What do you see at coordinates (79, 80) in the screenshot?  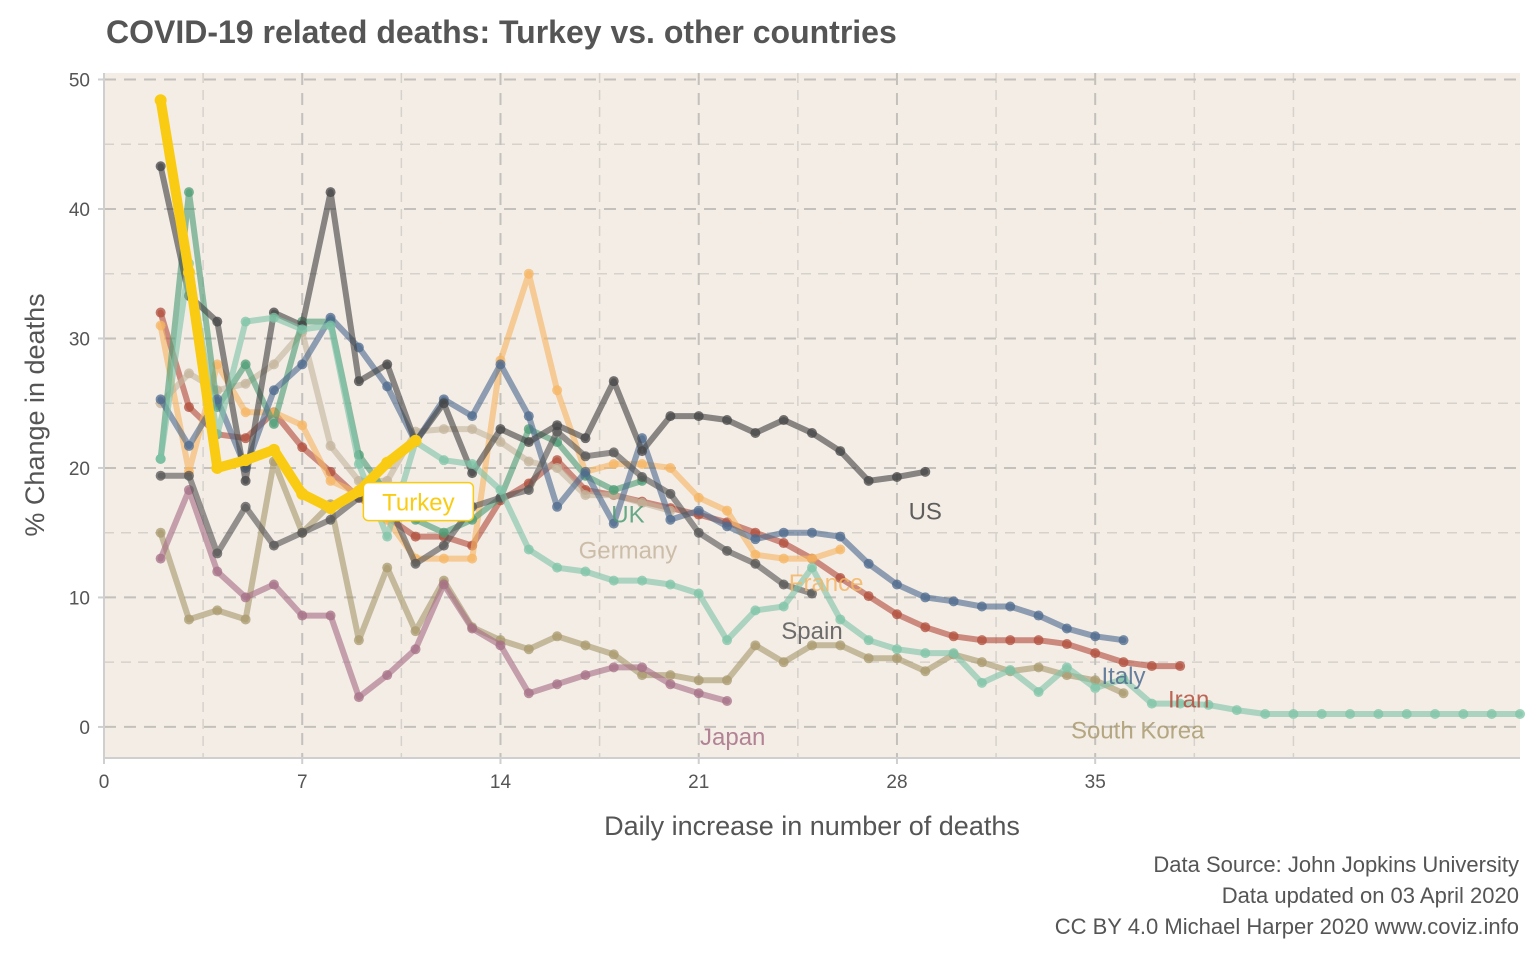 I see `y-tick-label: 50` at bounding box center [79, 80].